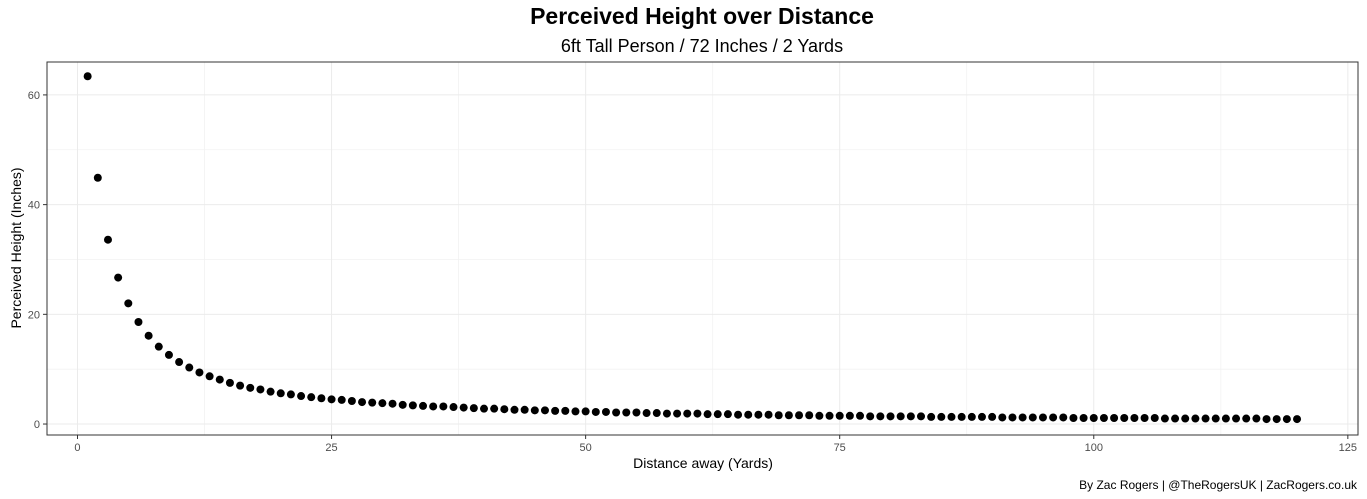 The image size is (1367, 499). Describe the element at coordinates (1094, 448) in the screenshot. I see `x-tick-label: 100` at that location.